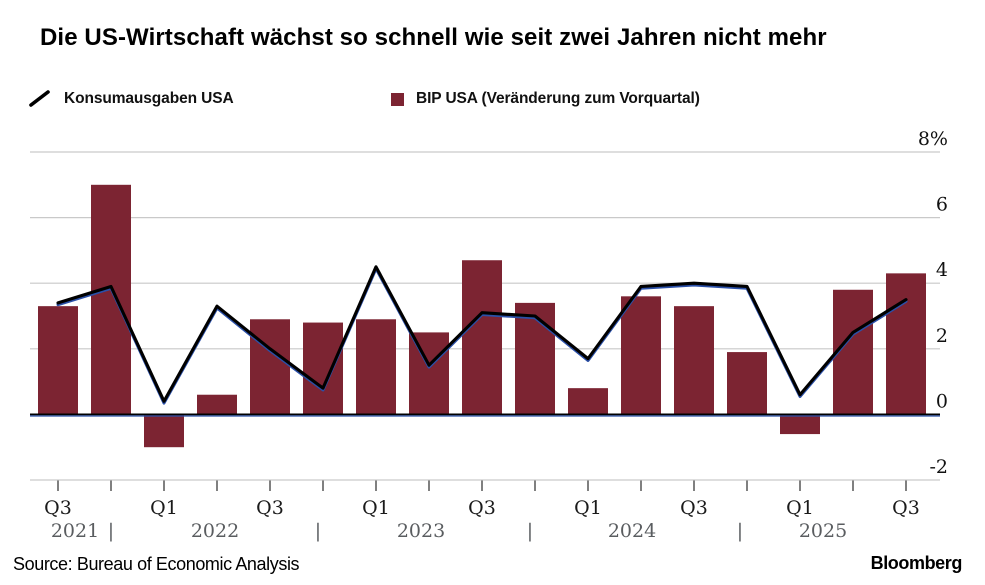  Describe the element at coordinates (485, 415) in the screenshot. I see `zero-axis` at that location.